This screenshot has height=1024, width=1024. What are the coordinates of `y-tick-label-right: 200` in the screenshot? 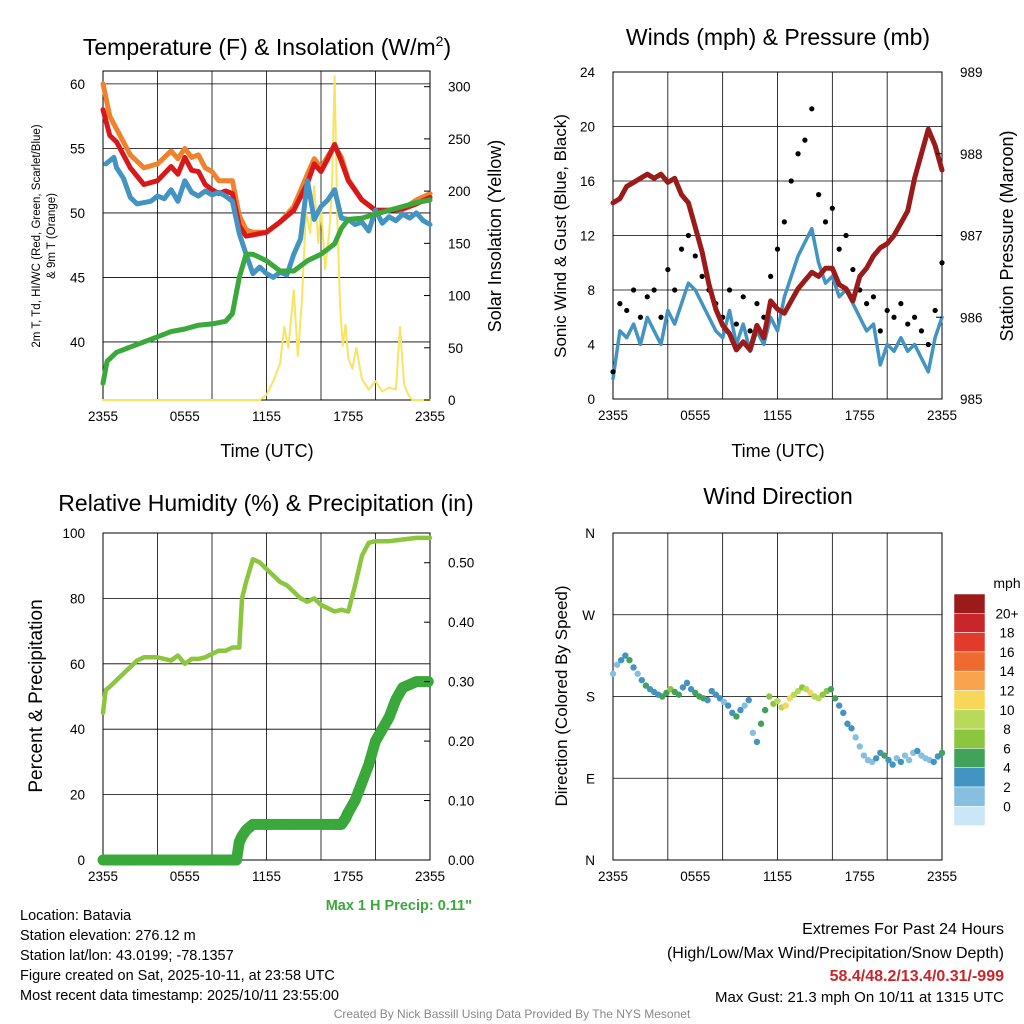 It's located at (459, 191).